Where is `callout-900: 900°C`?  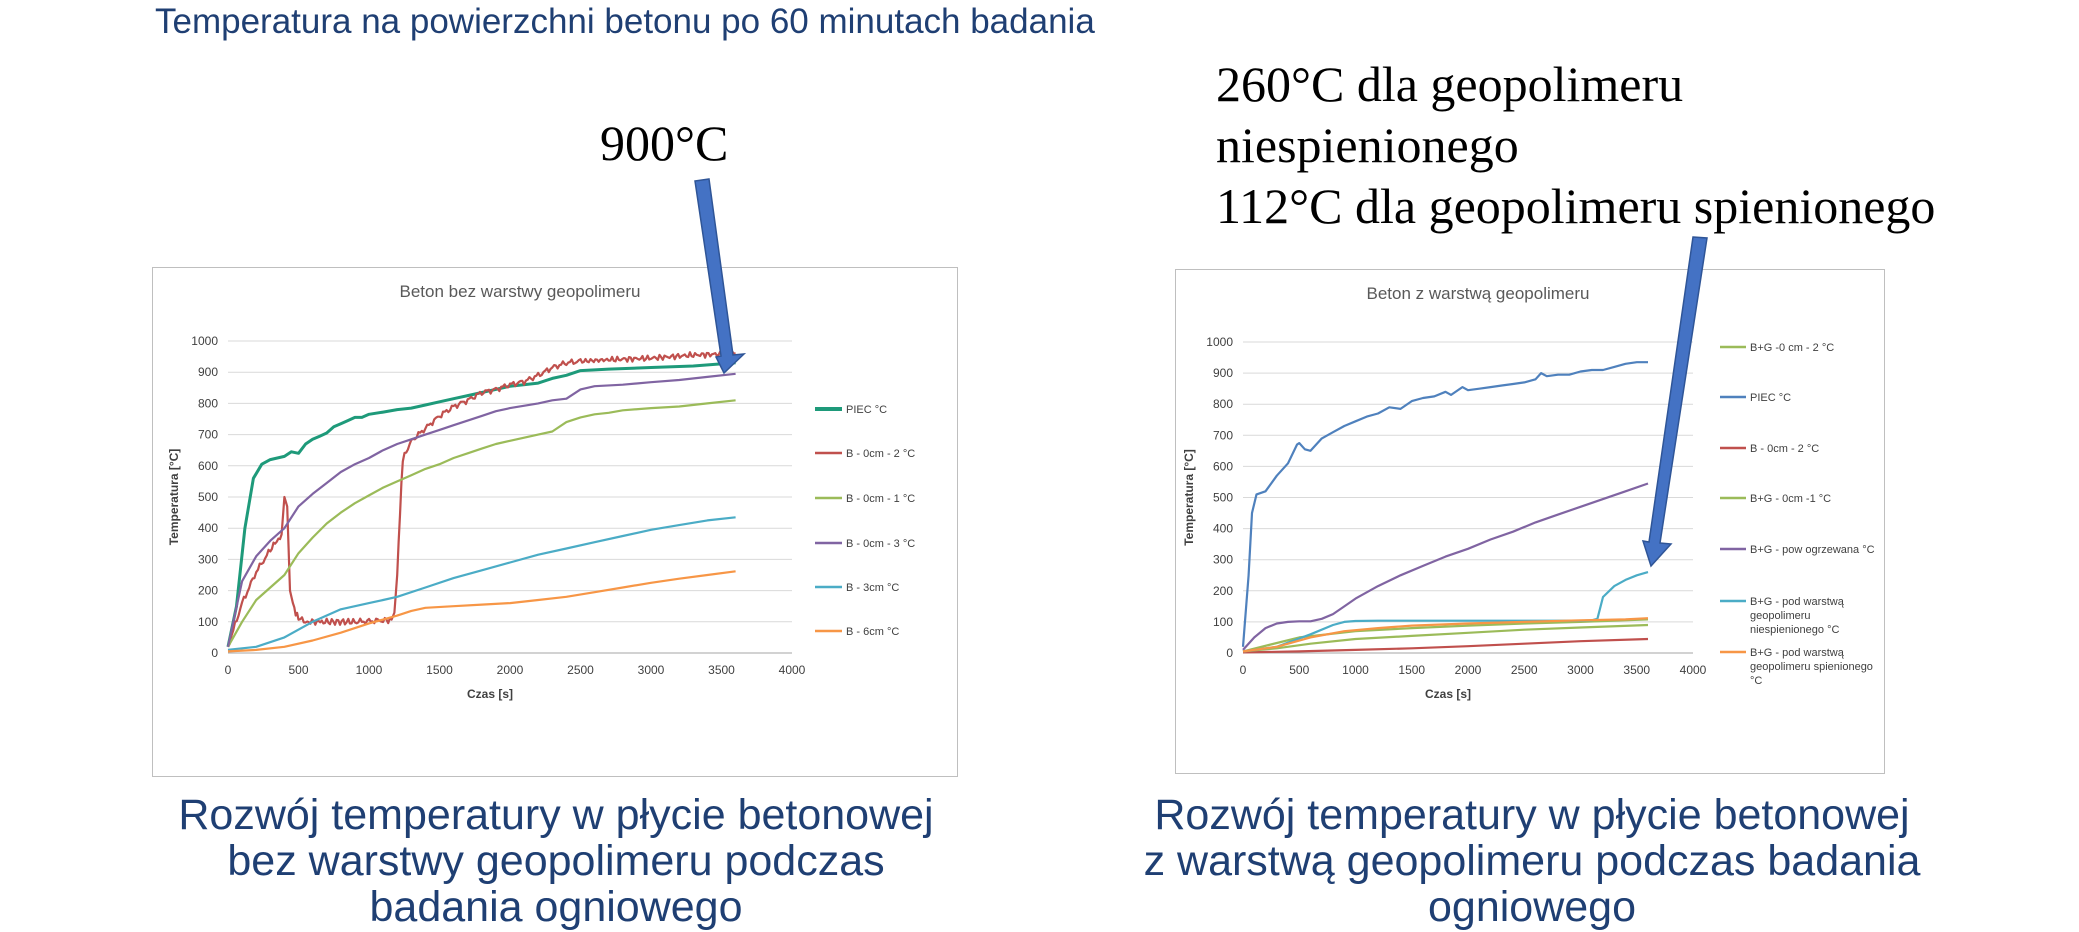 callout-900: 900°C is located at coordinates (664, 143).